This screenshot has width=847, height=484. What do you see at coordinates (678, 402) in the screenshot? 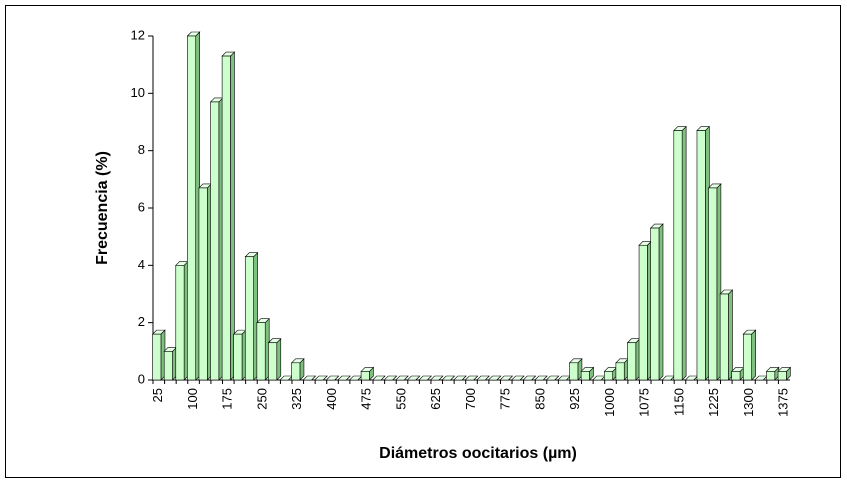
I see `x-tick-label: 1150` at bounding box center [678, 402].